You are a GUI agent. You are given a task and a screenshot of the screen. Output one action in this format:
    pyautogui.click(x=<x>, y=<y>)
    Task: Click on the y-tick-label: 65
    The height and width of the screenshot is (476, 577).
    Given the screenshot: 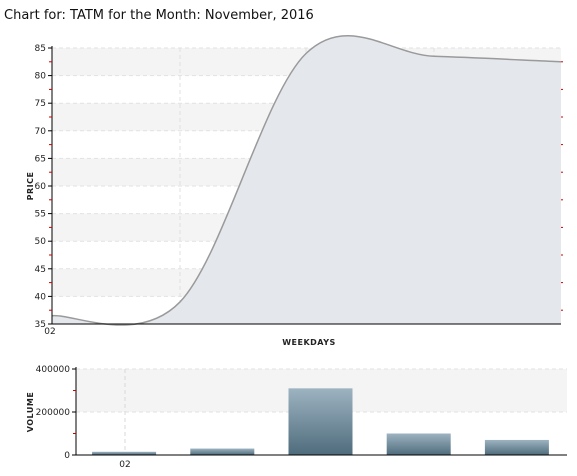 What is the action you would take?
    pyautogui.click(x=40, y=159)
    